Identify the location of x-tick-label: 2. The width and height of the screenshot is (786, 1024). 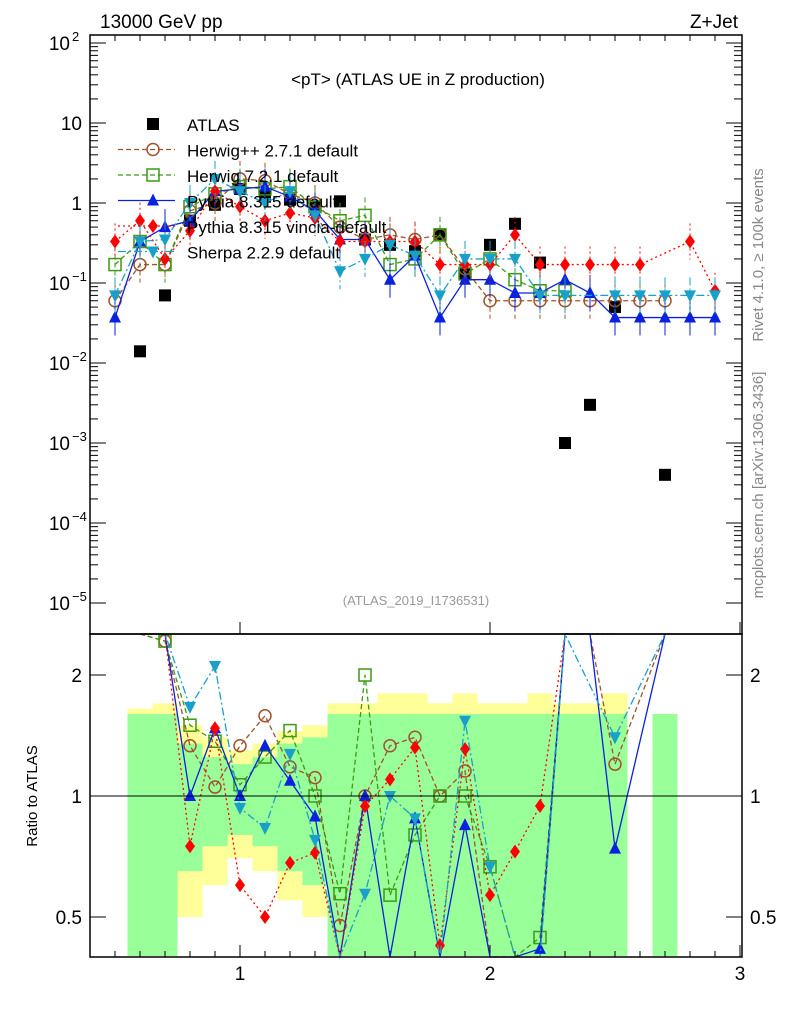
(490, 974).